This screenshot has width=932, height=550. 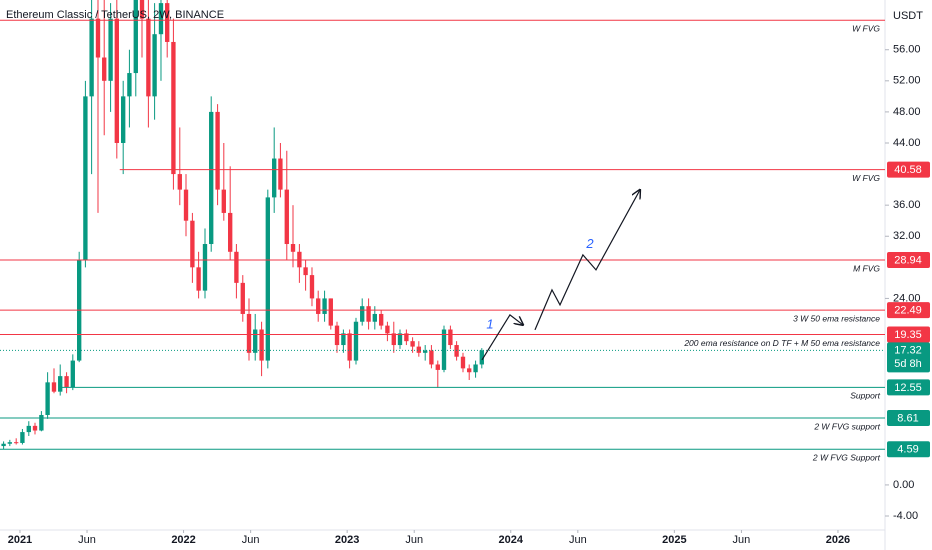 I want to click on y-tick-label: 0.00, so click(x=903, y=485).